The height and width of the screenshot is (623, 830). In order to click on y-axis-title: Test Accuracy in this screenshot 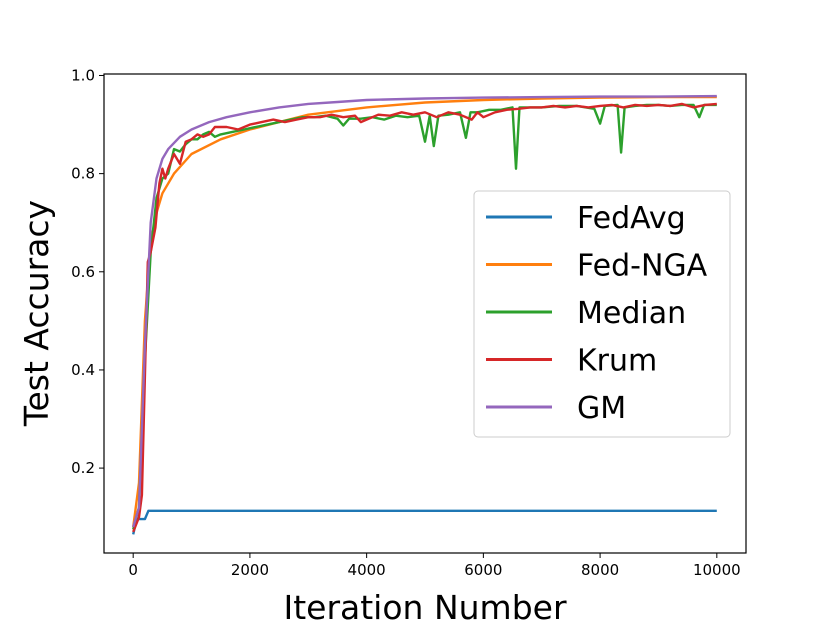, I will do `click(36, 313)`.